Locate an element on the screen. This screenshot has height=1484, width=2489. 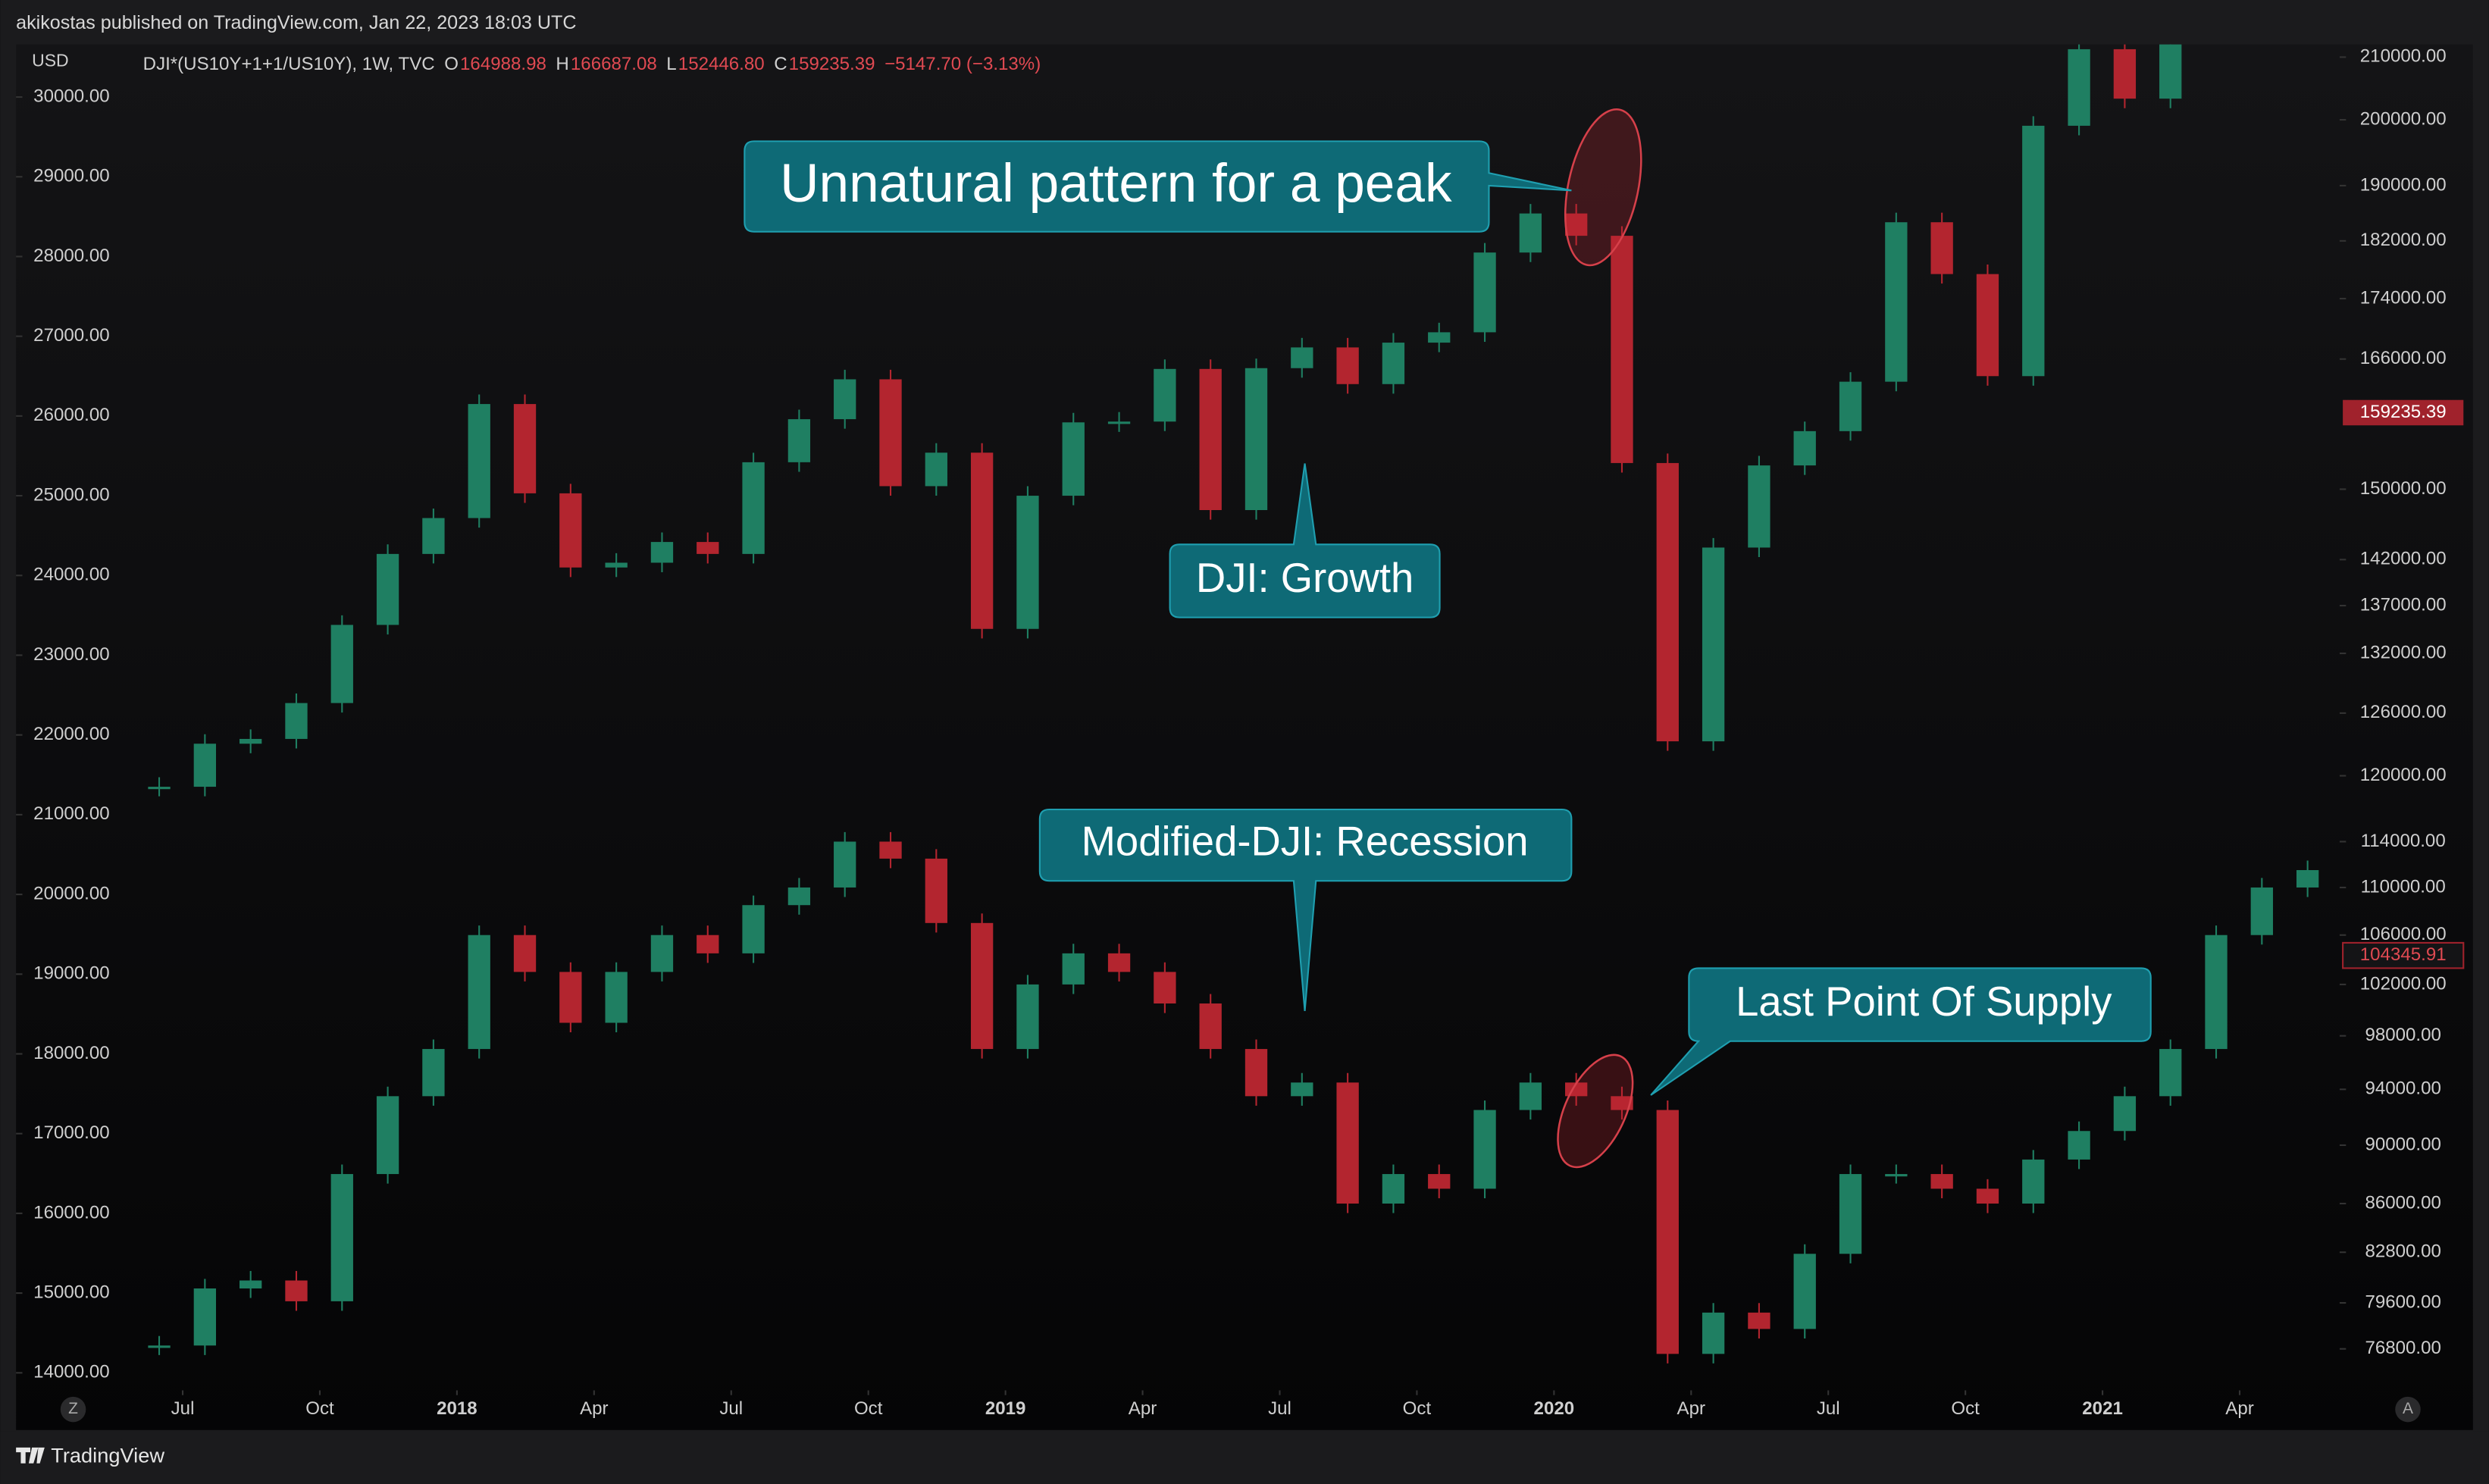
y2-tick-label: 126000.00 is located at coordinates (2403, 712).